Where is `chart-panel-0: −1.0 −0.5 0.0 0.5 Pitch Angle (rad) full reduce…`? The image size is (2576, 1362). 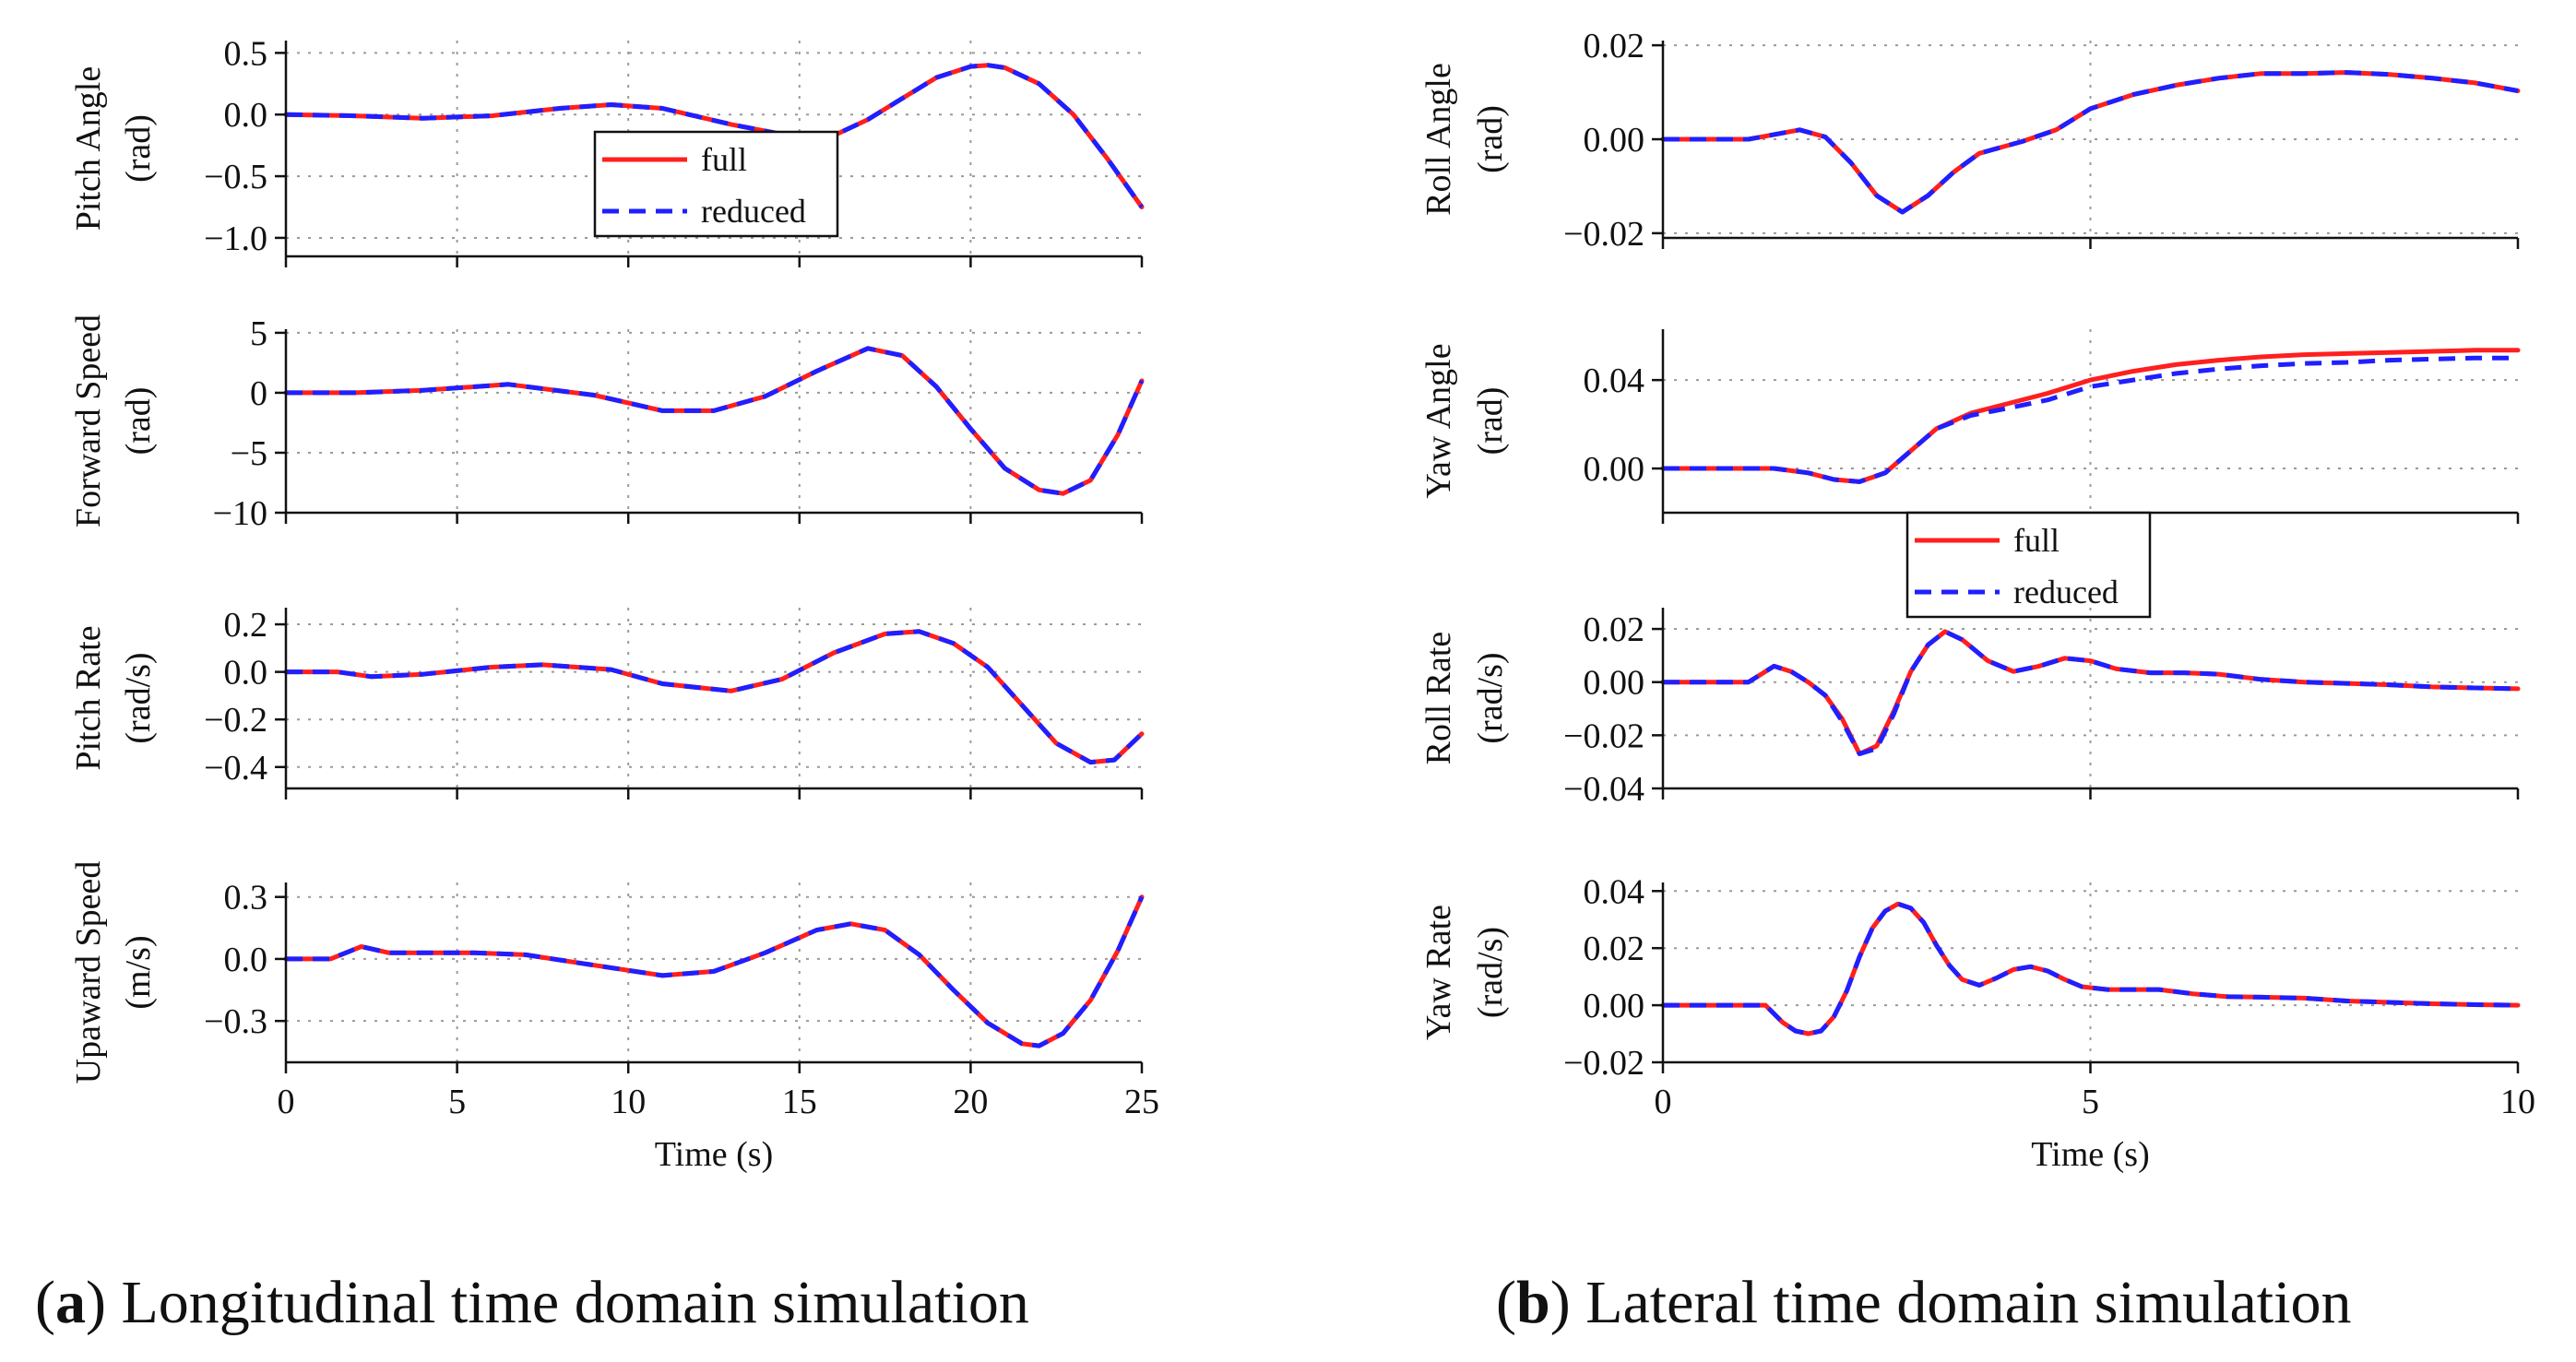
chart-panel-0: −1.0 −0.5 0.0 0.5 Pitch Angle (rad) full reduce… is located at coordinates (607, 150).